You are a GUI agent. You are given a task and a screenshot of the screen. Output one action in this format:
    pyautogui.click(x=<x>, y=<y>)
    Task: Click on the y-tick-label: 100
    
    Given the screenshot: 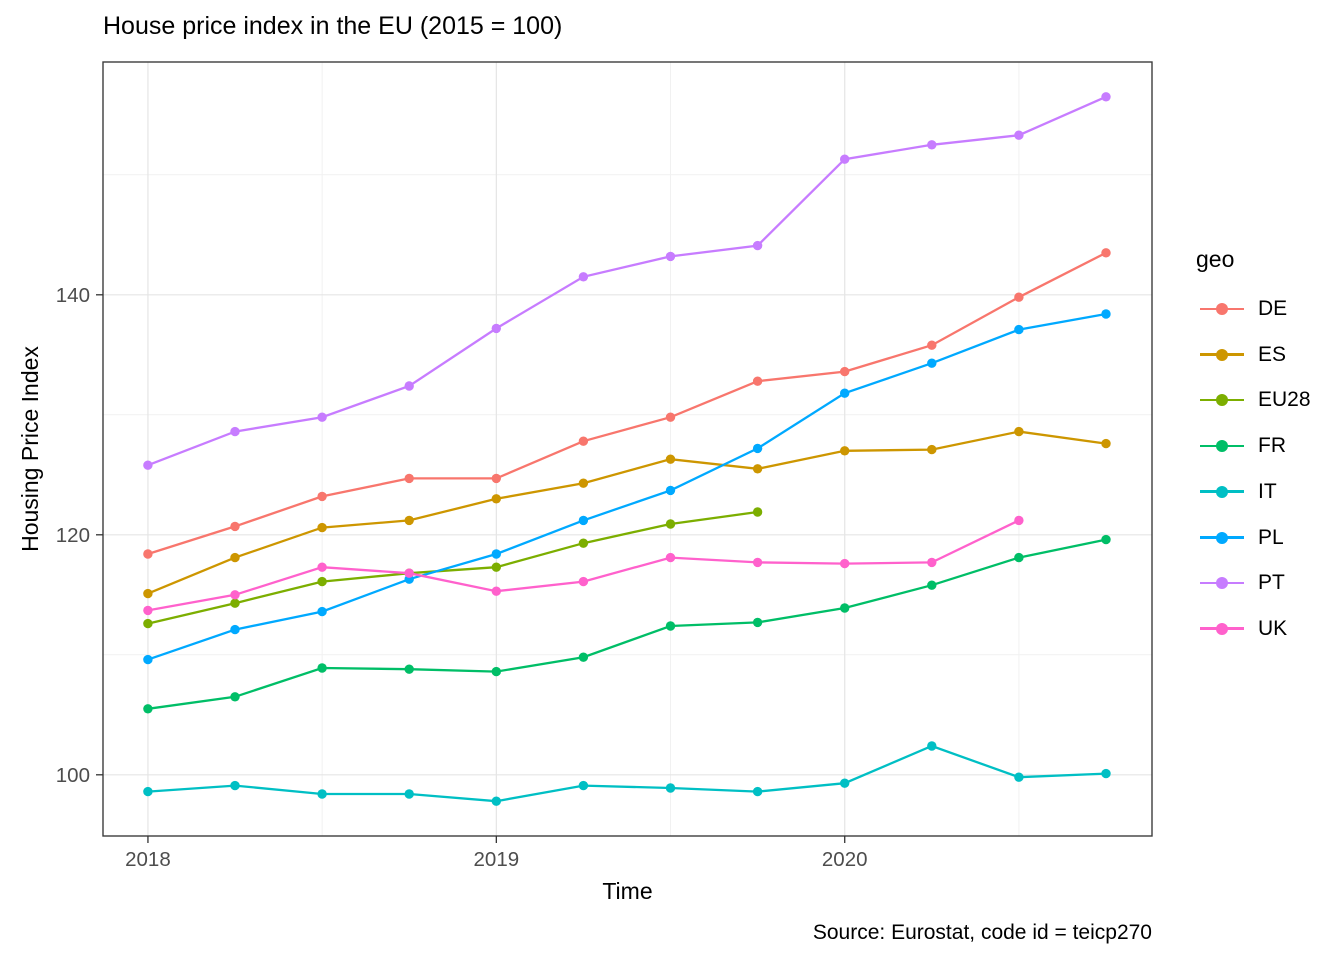 What is the action you would take?
    pyautogui.click(x=73, y=775)
    